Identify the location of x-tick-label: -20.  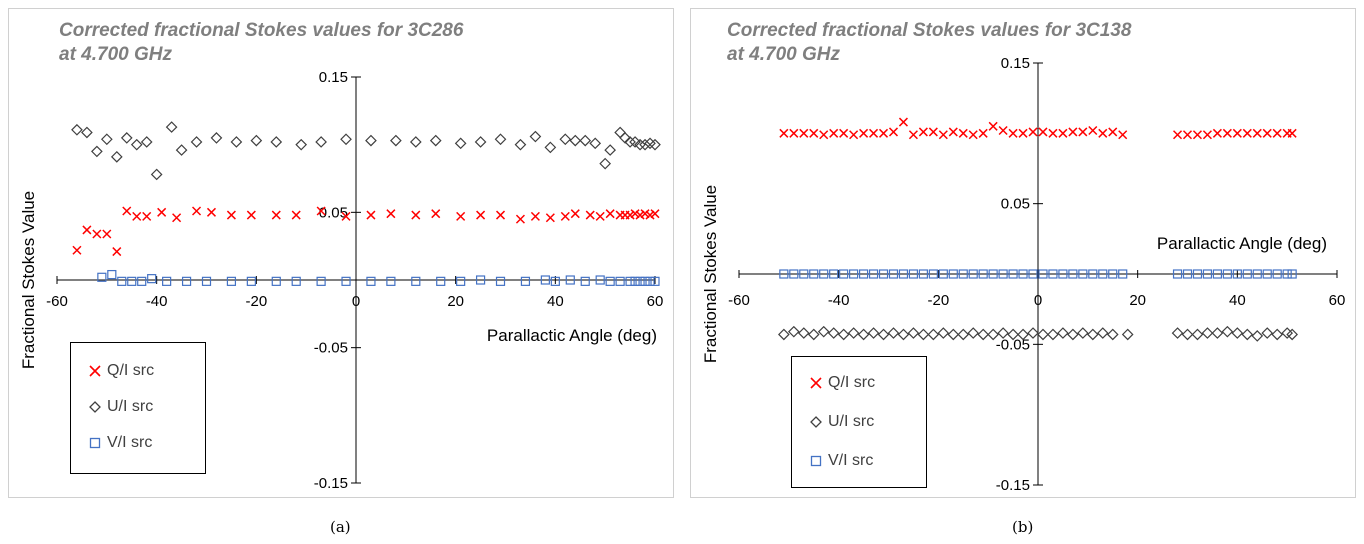
(256, 301).